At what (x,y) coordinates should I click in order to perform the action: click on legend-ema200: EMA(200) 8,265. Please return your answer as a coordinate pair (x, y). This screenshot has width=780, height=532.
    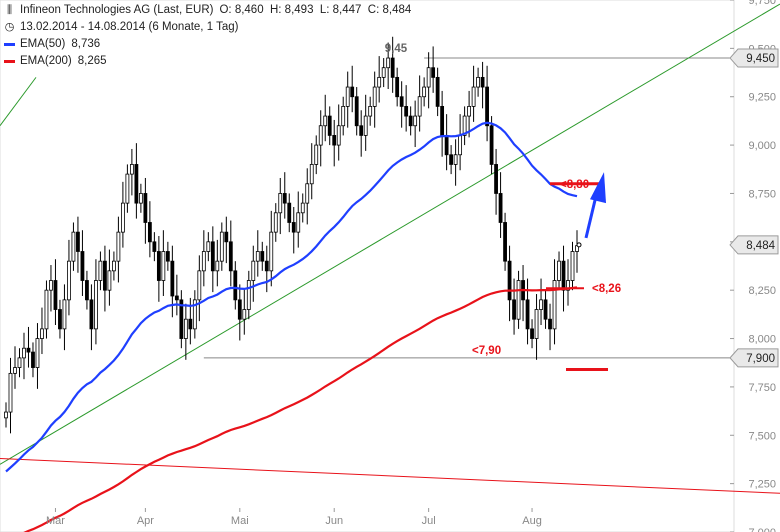
    Looking at the image, I should click on (207, 61).